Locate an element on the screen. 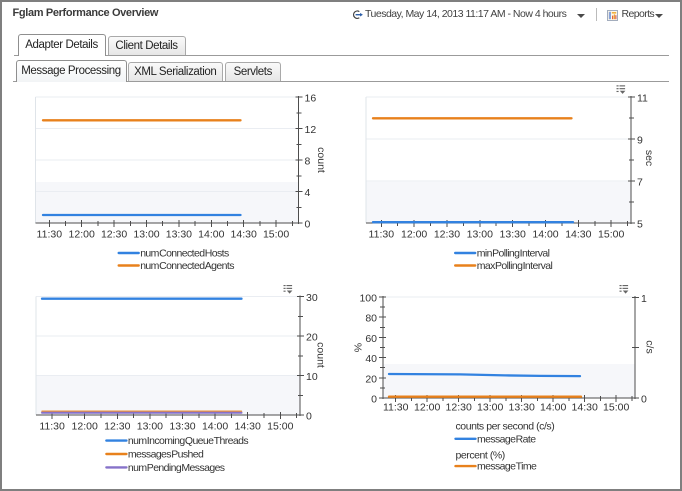 Image resolution: width=682 pixels, height=491 pixels. svg-text: message Time is located at coordinates (507, 467).